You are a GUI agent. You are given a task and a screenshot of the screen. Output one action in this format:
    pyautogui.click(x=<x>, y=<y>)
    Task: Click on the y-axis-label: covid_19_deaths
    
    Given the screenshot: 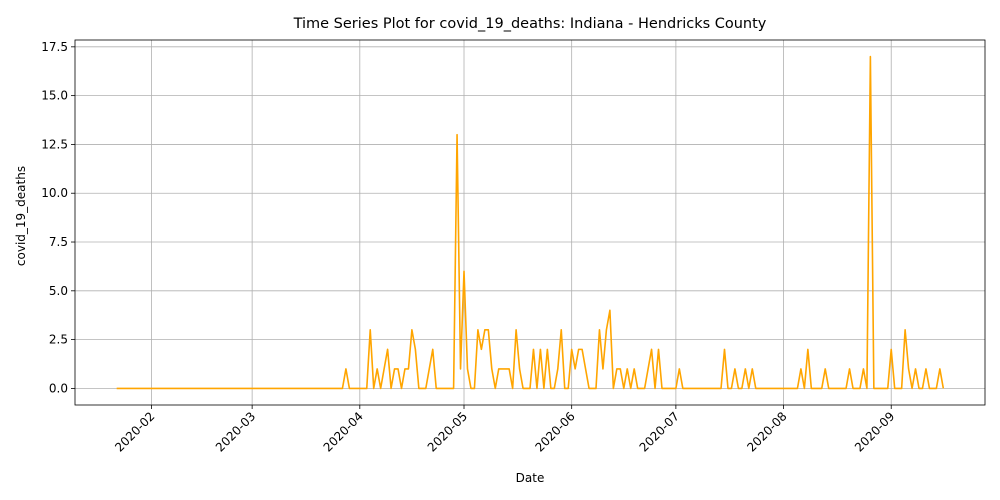 What is the action you would take?
    pyautogui.click(x=21, y=216)
    